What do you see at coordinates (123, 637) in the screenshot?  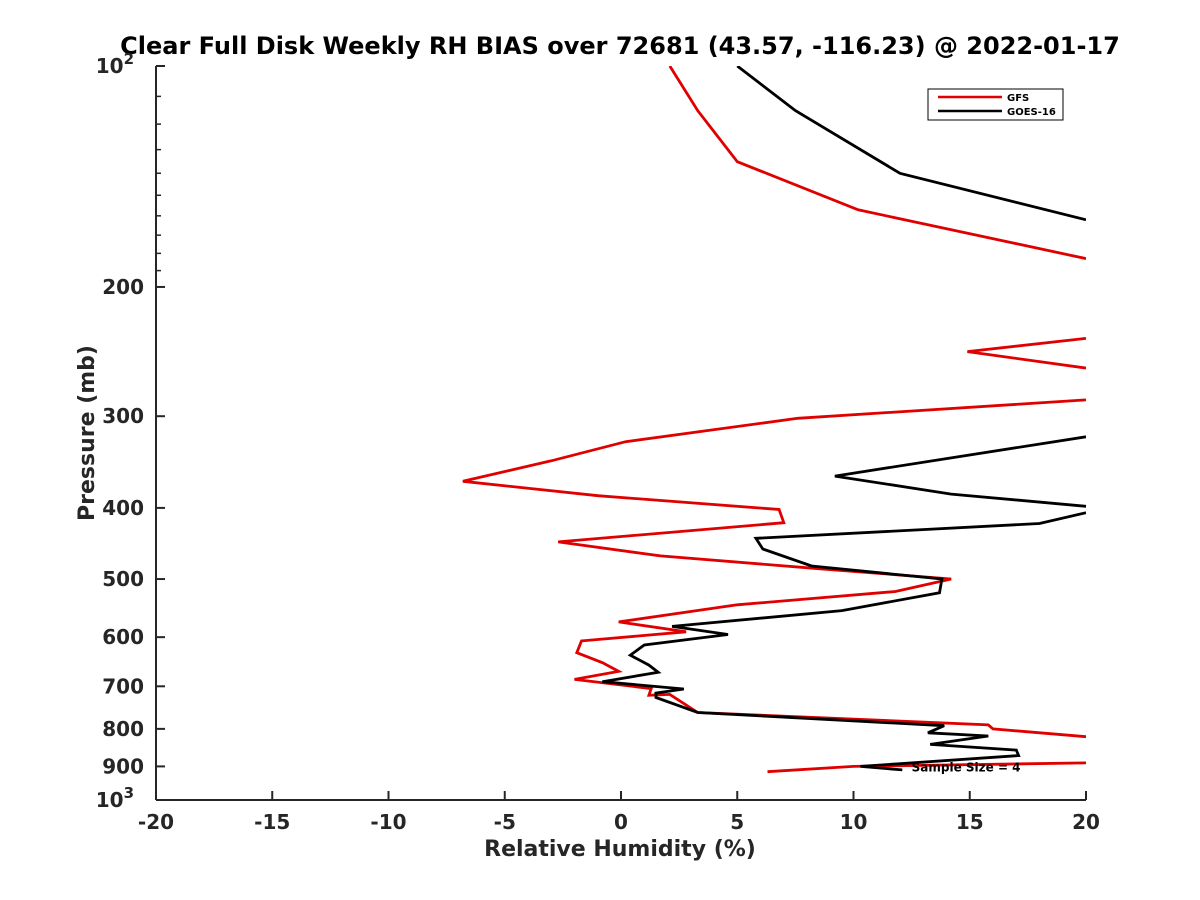 I see `y-tick-label: 600` at bounding box center [123, 637].